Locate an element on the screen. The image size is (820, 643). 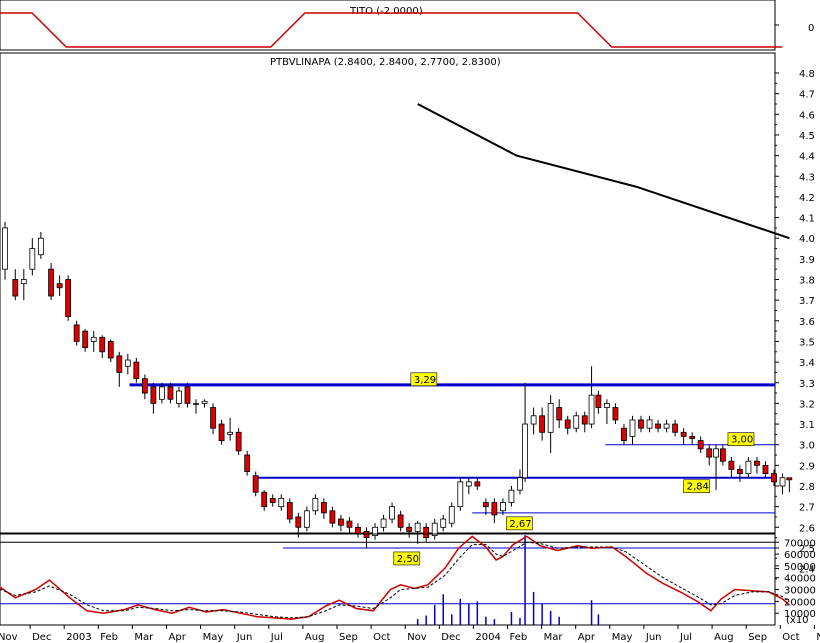
level-label: 2,67 is located at coordinates (520, 524).